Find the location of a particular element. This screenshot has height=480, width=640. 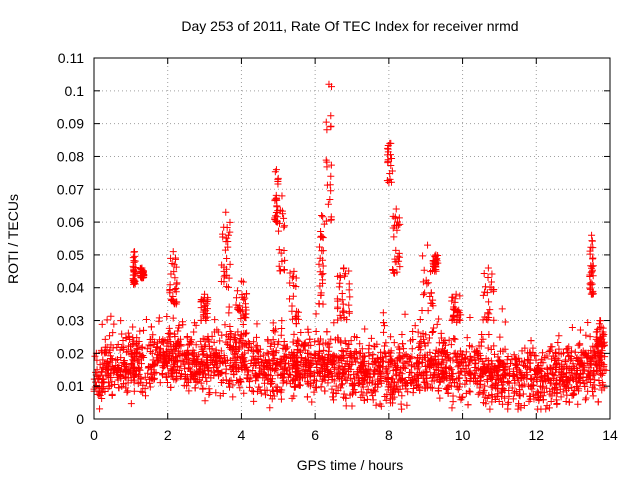

y-axis-label: ROTI / TECUs is located at coordinates (13, 239).